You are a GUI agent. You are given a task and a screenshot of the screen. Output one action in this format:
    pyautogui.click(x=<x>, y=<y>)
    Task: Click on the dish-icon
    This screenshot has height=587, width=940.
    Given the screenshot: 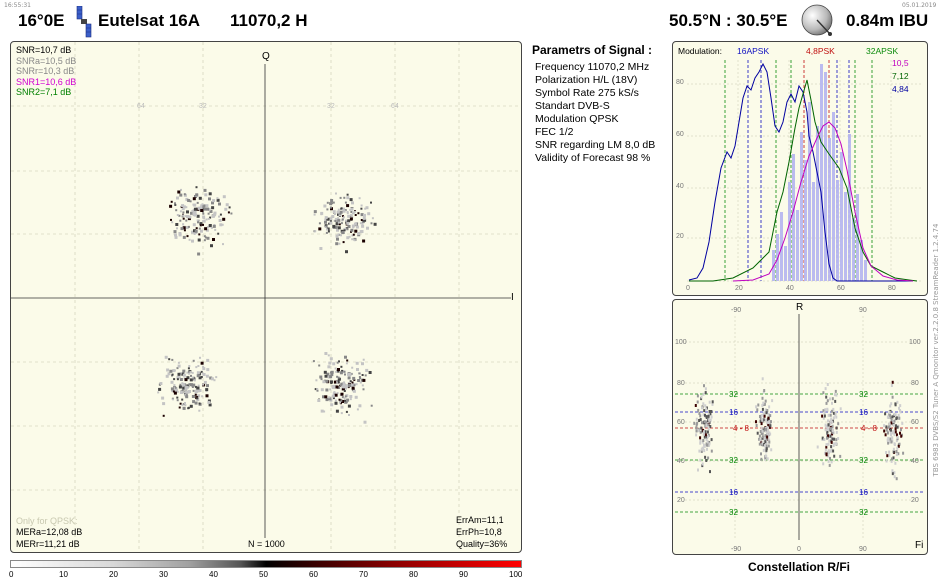 What is the action you would take?
    pyautogui.click(x=818, y=23)
    